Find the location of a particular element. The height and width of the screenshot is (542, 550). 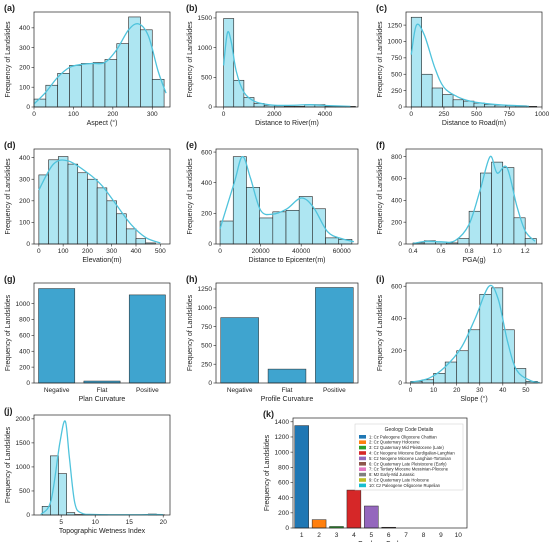

chart-k-xtick-label: 5 is located at coordinates (371, 535).